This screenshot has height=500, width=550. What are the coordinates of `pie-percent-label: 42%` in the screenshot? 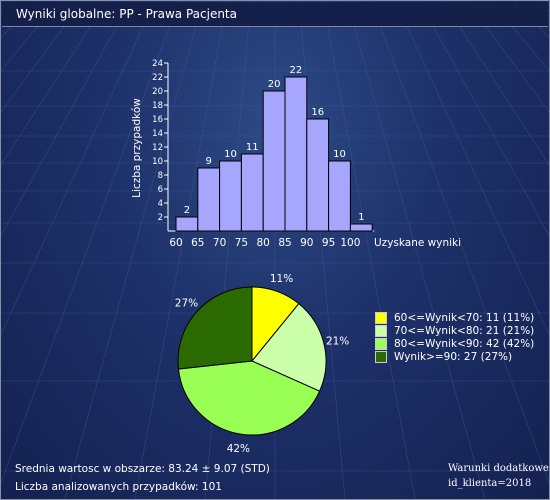 It's located at (238, 449).